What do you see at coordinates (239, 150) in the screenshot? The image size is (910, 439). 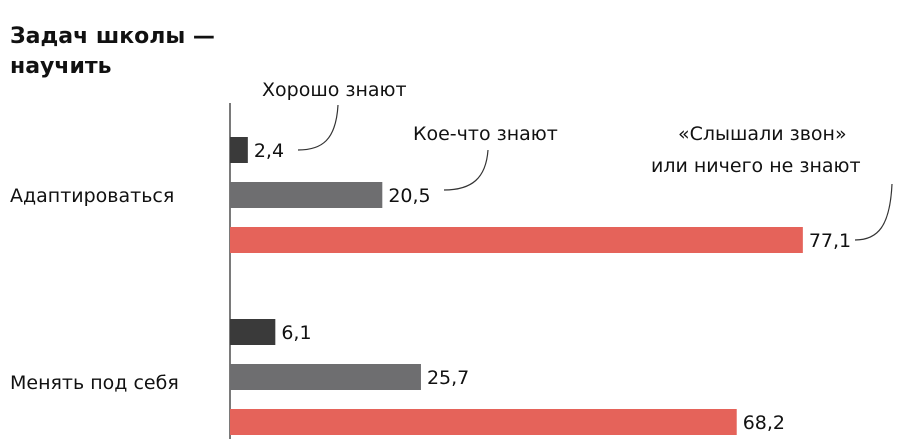 I see `bar-c0-s0` at bounding box center [239, 150].